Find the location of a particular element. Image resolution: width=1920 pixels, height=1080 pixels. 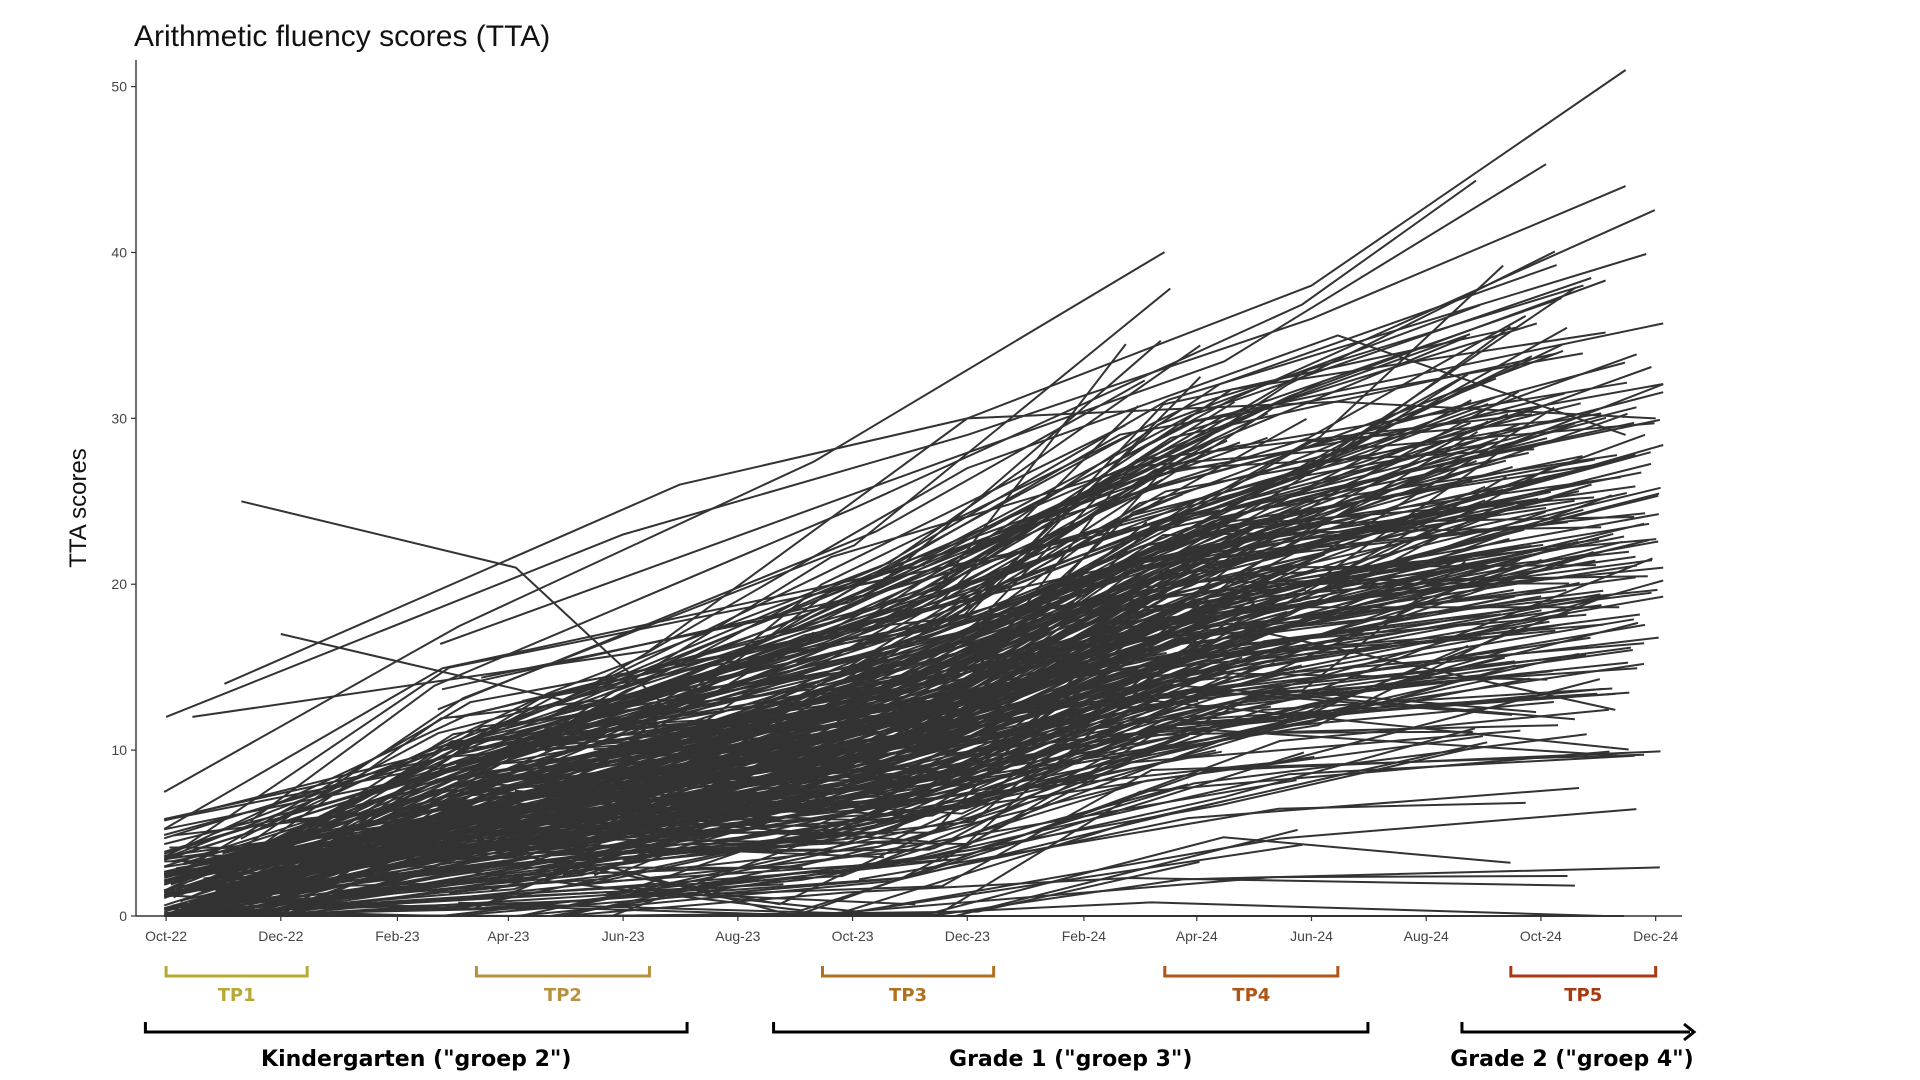

phase-label: Grade 2 ("groep 4") is located at coordinates (1571, 1059).